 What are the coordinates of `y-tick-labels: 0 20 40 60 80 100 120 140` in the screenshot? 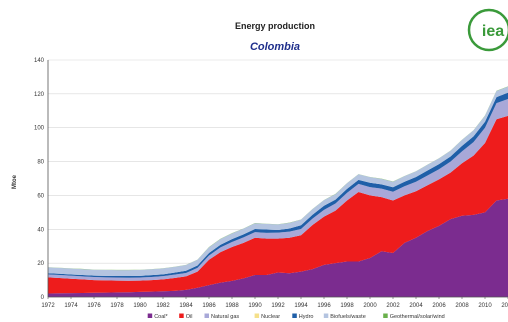 It's located at (39, 179).